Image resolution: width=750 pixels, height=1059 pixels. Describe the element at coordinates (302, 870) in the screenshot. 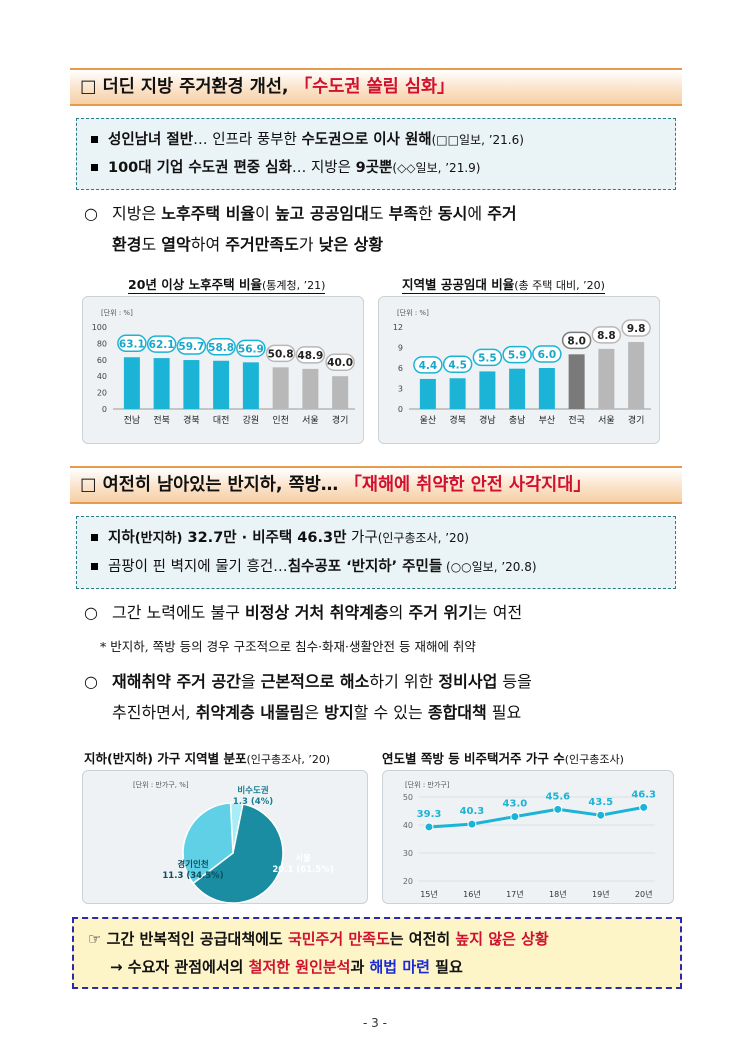

I see `slice-value-label: 20.1 (61.5%)` at that location.